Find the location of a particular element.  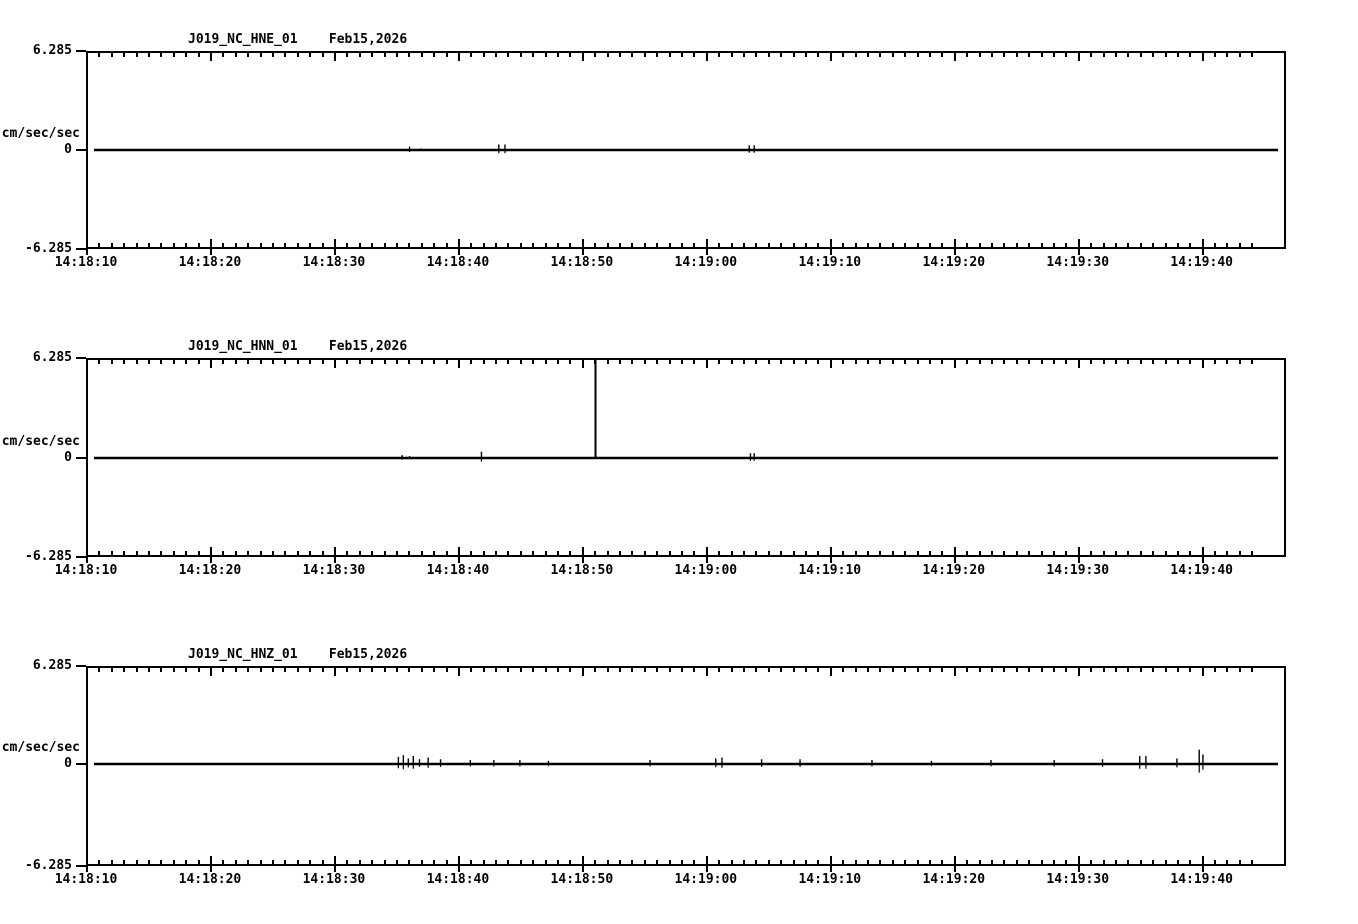

x-tick-label-2-4: 14:18:50 is located at coordinates (582, 570).